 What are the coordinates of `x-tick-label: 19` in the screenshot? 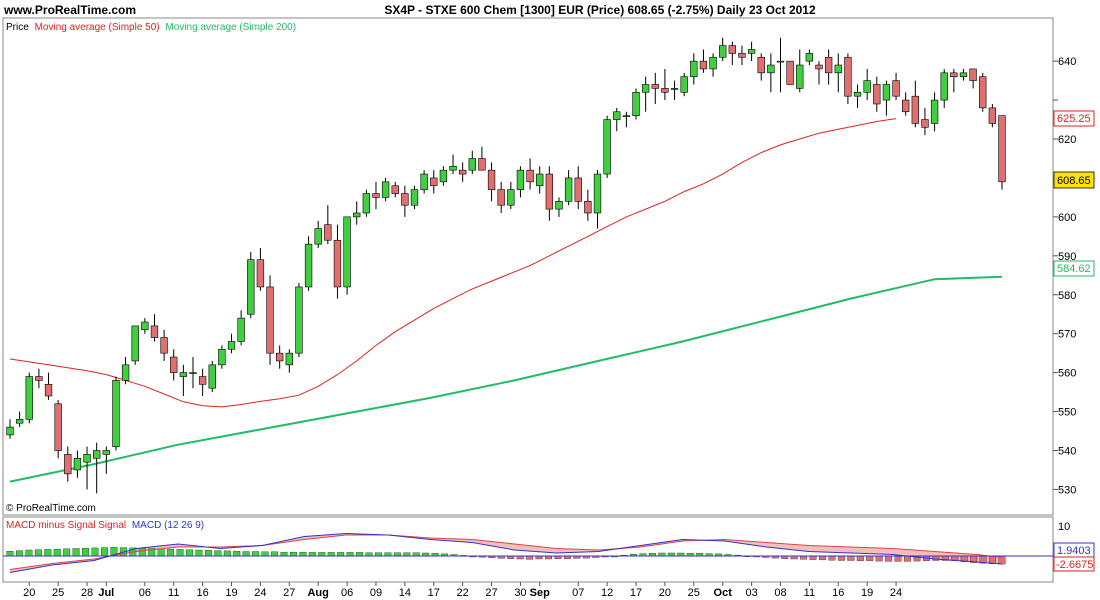 It's located at (231, 593).